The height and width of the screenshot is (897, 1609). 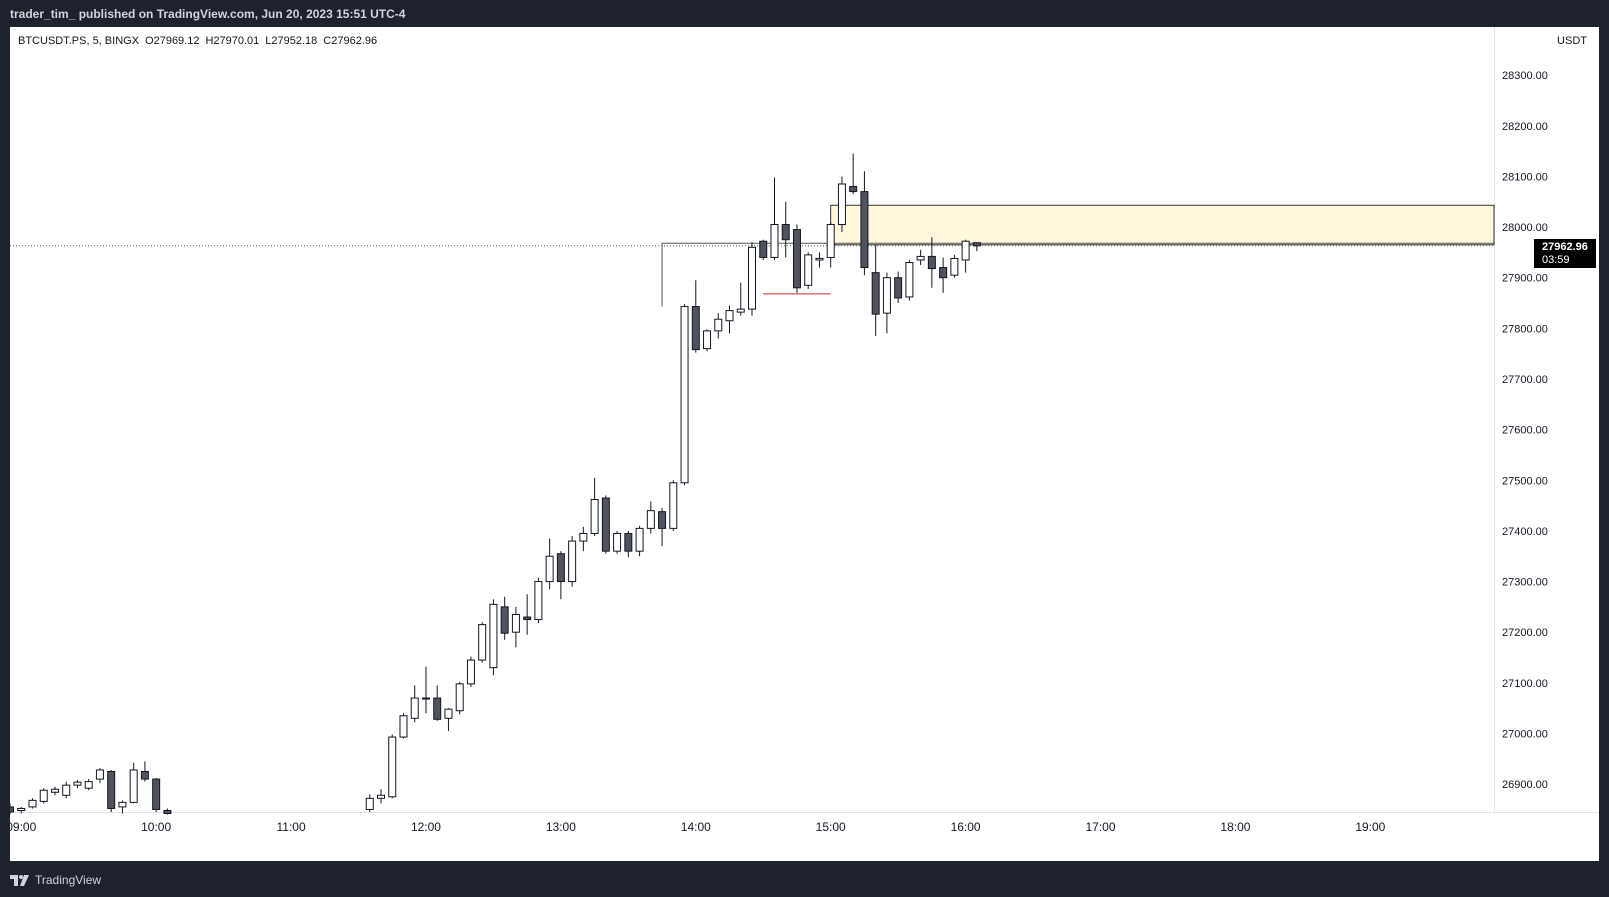 I want to click on x-tick-label: 09:00, so click(x=23, y=827).